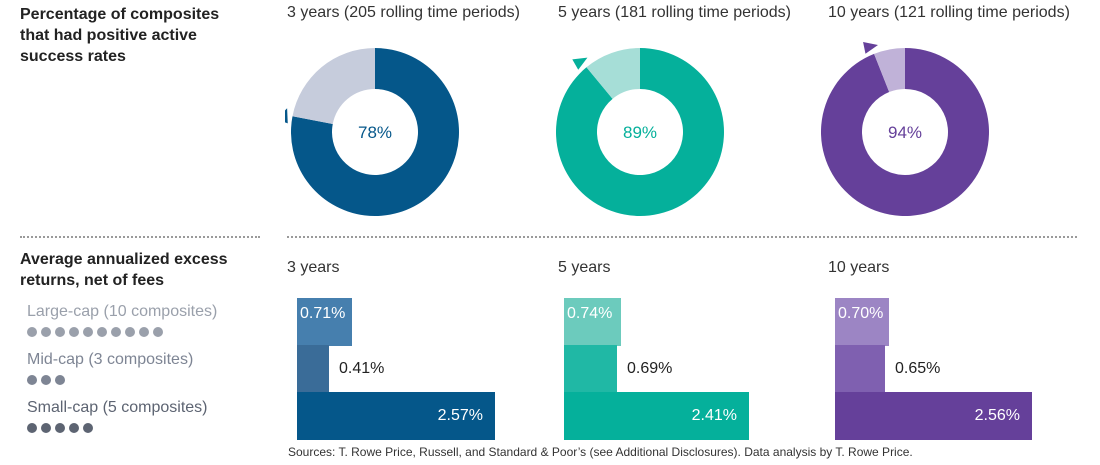  I want to click on donut-chart-3yr: 78%, so click(372, 132).